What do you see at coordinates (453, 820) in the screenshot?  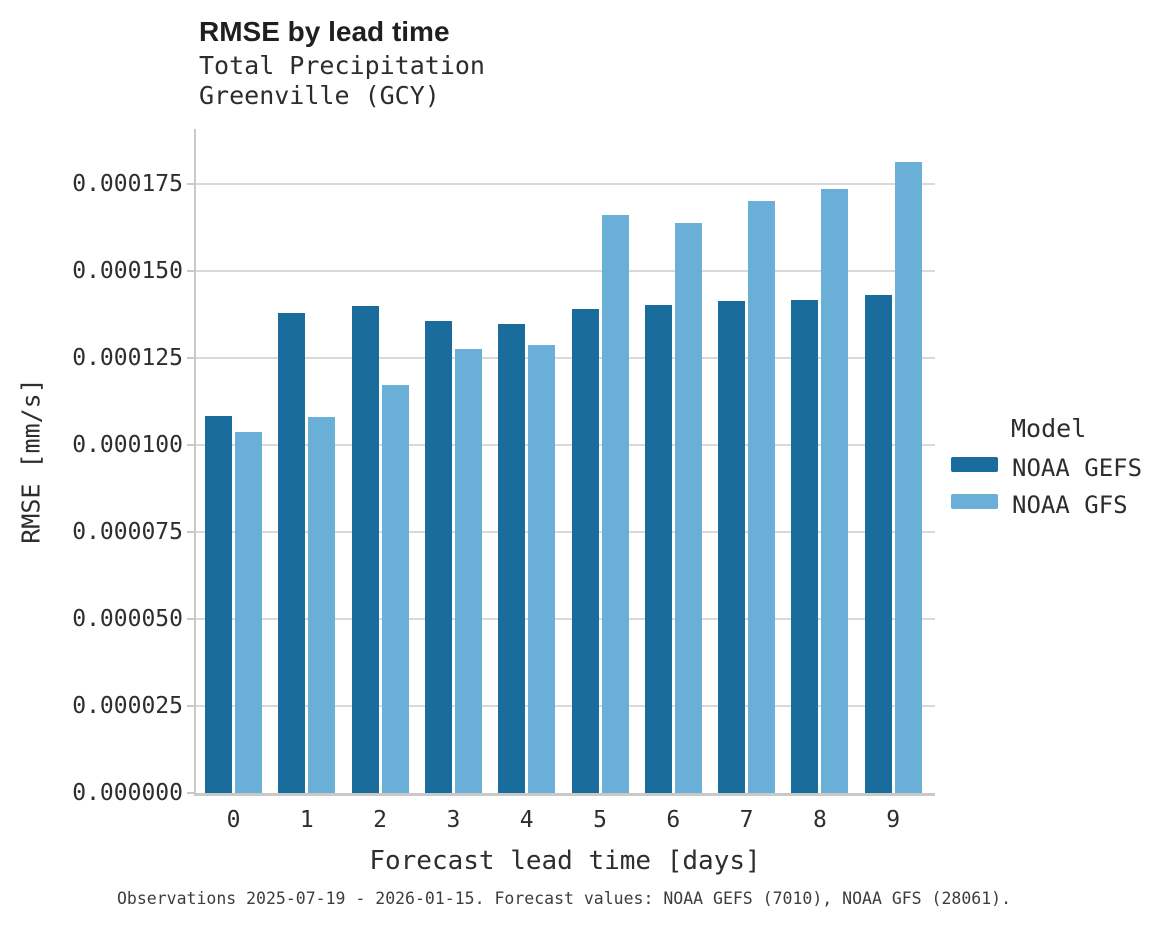 I see `x-tick-label-3: 3` at bounding box center [453, 820].